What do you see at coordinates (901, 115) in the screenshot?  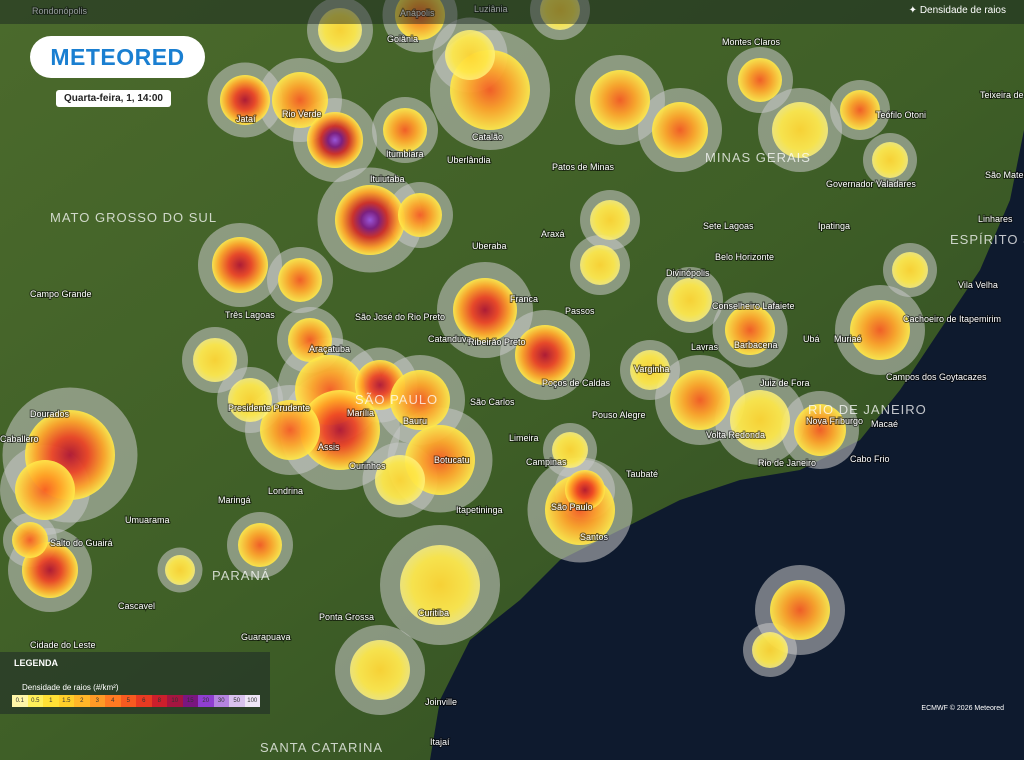 I see `city-label: Teófilo Otoni` at bounding box center [901, 115].